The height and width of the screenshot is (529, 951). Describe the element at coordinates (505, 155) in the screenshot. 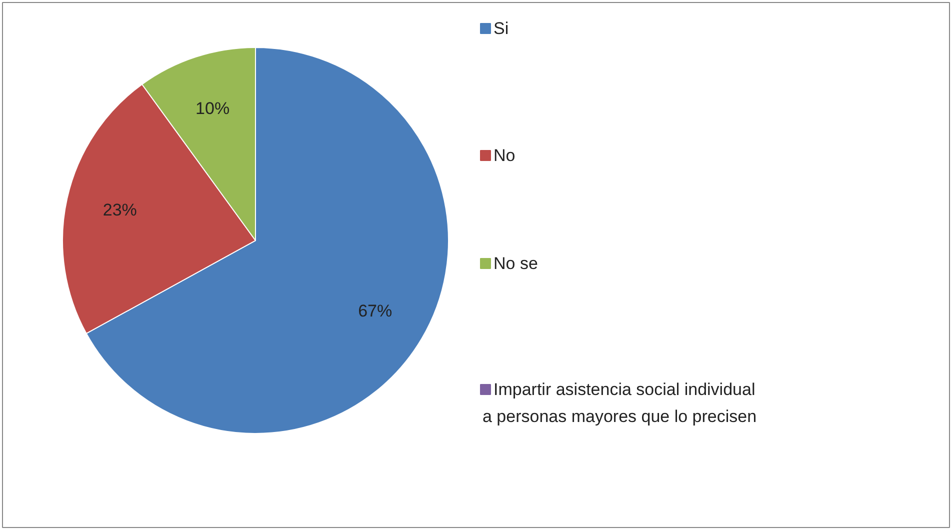

I see `legend-label: No` at that location.